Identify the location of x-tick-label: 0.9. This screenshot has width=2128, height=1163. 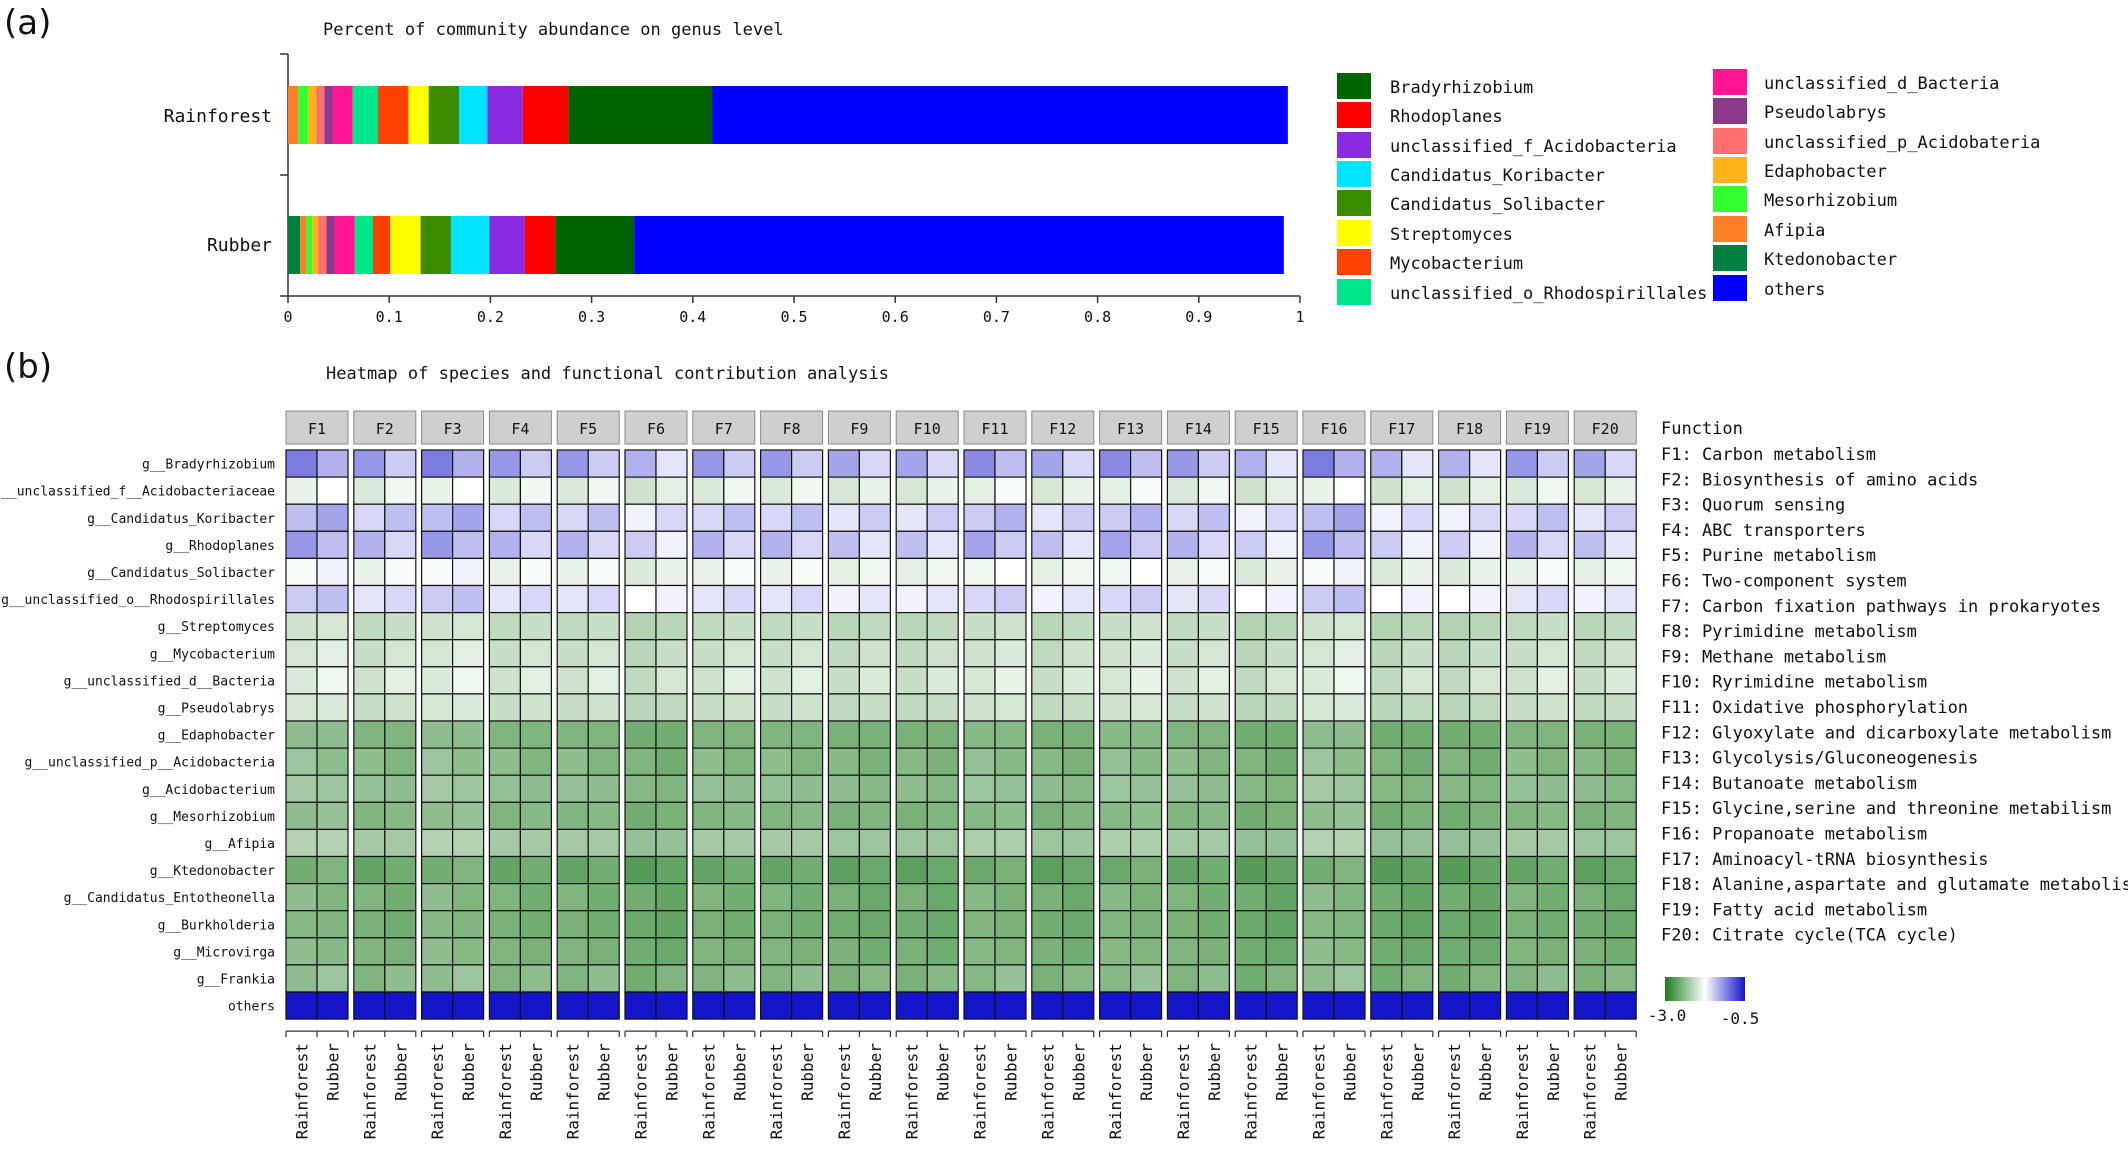
(1198, 317).